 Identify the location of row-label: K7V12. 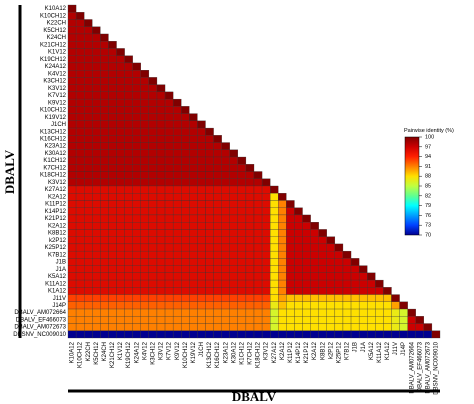
(57, 96).